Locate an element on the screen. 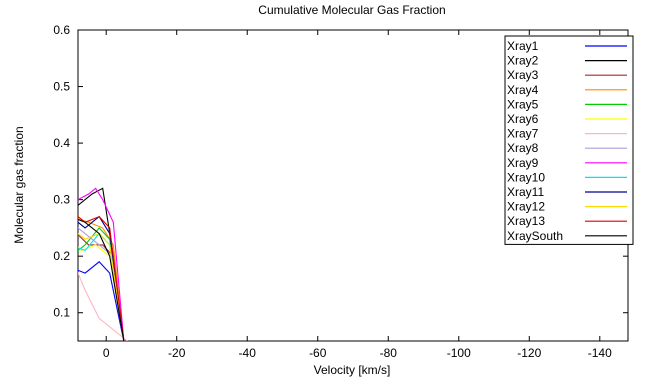 The image size is (659, 388). series-line-xray9 is located at coordinates (101, 264).